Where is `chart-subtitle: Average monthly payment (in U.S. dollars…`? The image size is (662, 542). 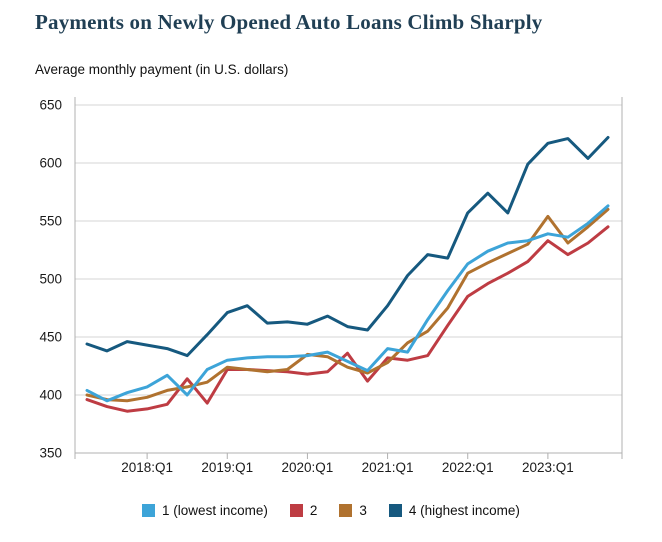
chart-subtitle: Average monthly payment (in U.S. dollars… is located at coordinates (162, 69).